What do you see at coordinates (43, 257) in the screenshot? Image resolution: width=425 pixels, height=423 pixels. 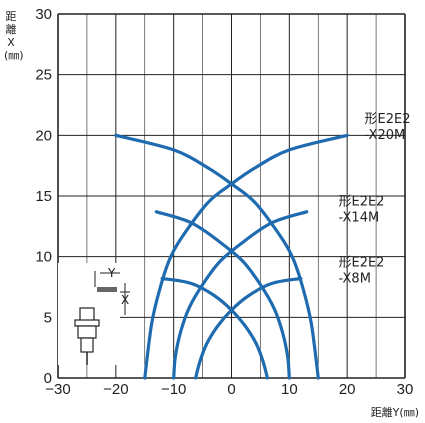 I see `y-tick-label: 10` at bounding box center [43, 257].